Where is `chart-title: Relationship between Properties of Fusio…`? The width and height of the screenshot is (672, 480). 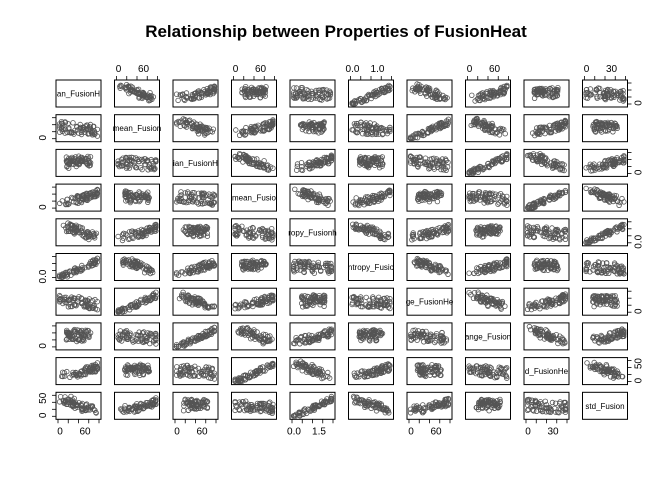
chart-title: Relationship between Properties of Fusio… is located at coordinates (336, 31).